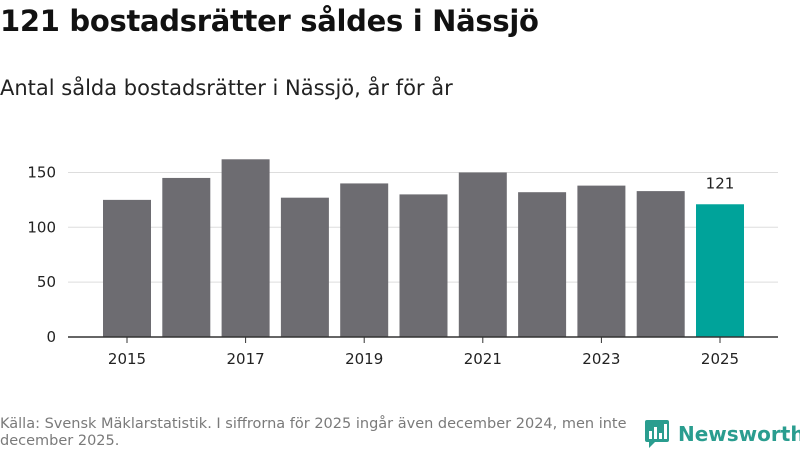 This screenshot has height=450, width=800. What do you see at coordinates (46, 282) in the screenshot?
I see `y-tick-label: 50` at bounding box center [46, 282].